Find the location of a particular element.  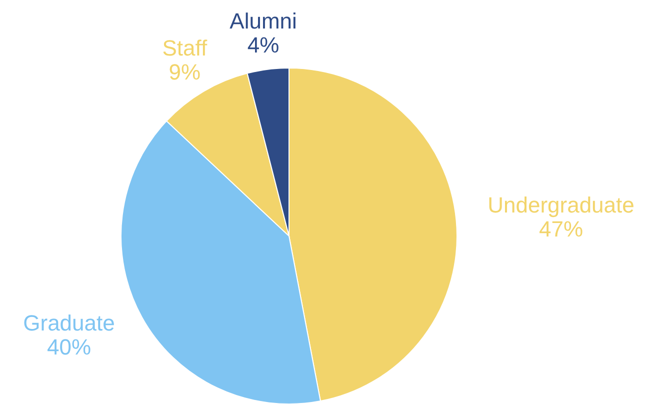

slice-label: Staff is located at coordinates (185, 48).